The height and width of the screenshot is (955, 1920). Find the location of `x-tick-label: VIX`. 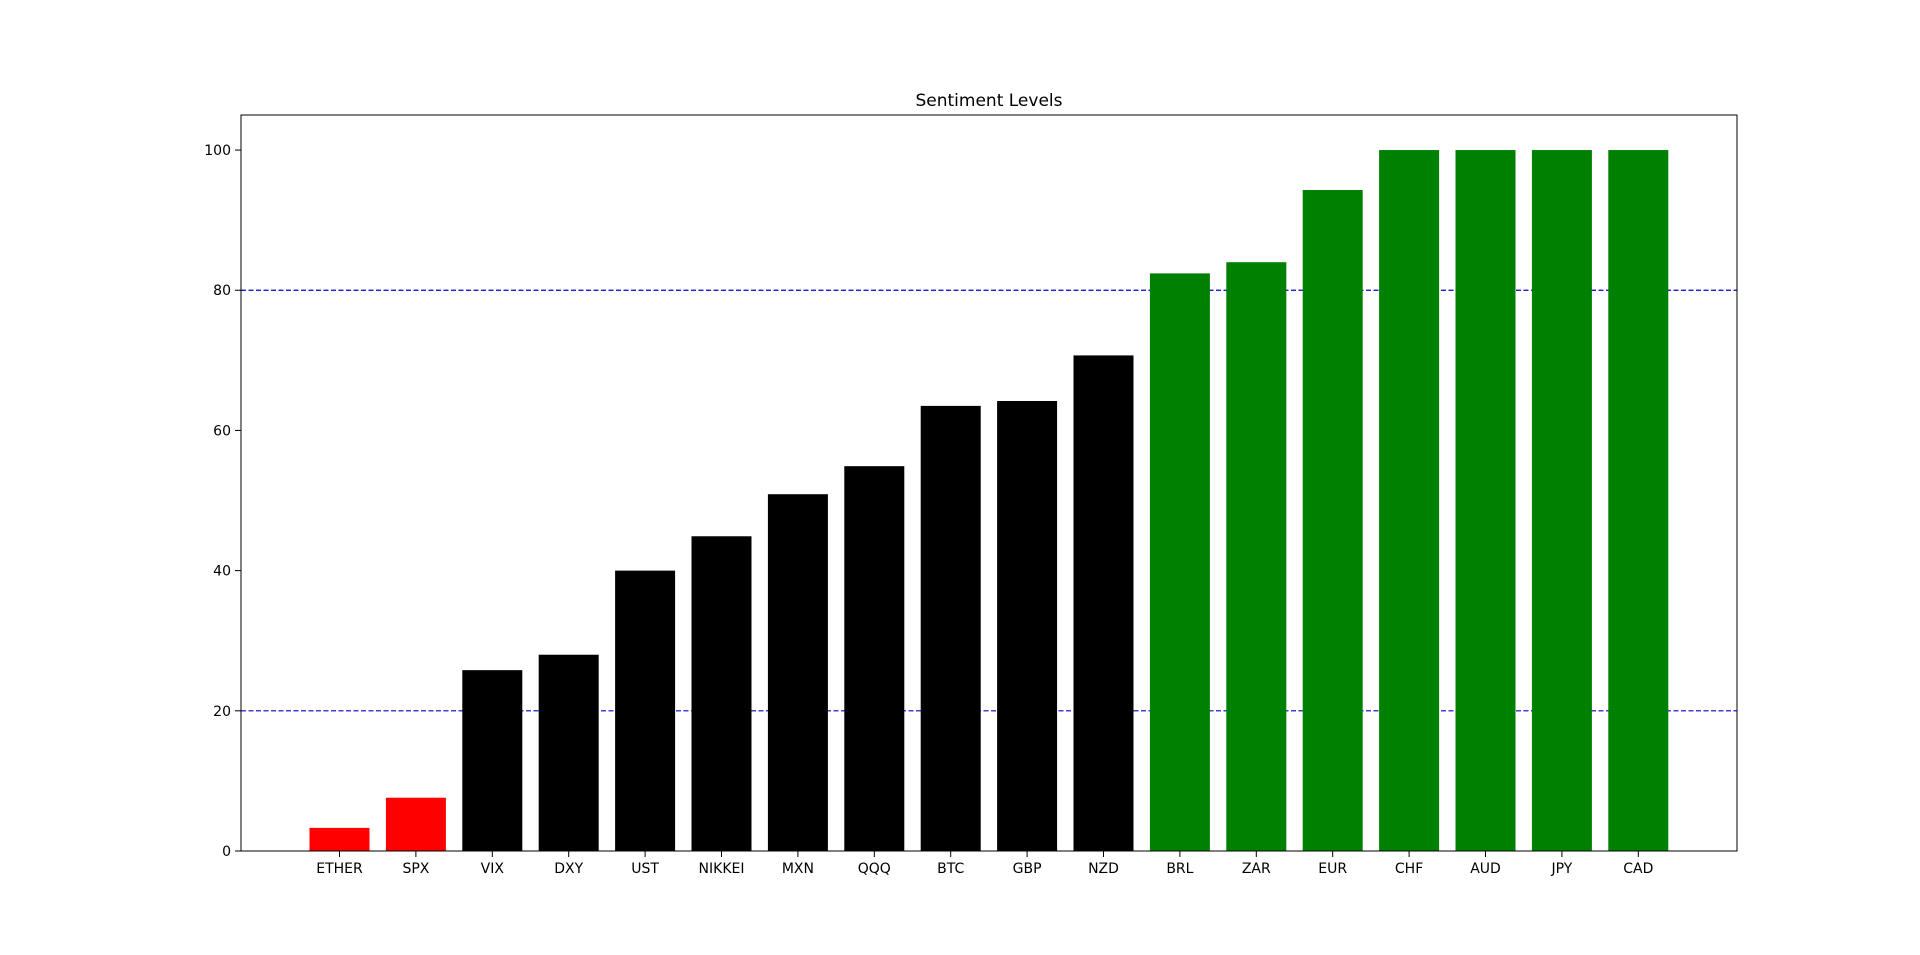

x-tick-label: VIX is located at coordinates (493, 869).